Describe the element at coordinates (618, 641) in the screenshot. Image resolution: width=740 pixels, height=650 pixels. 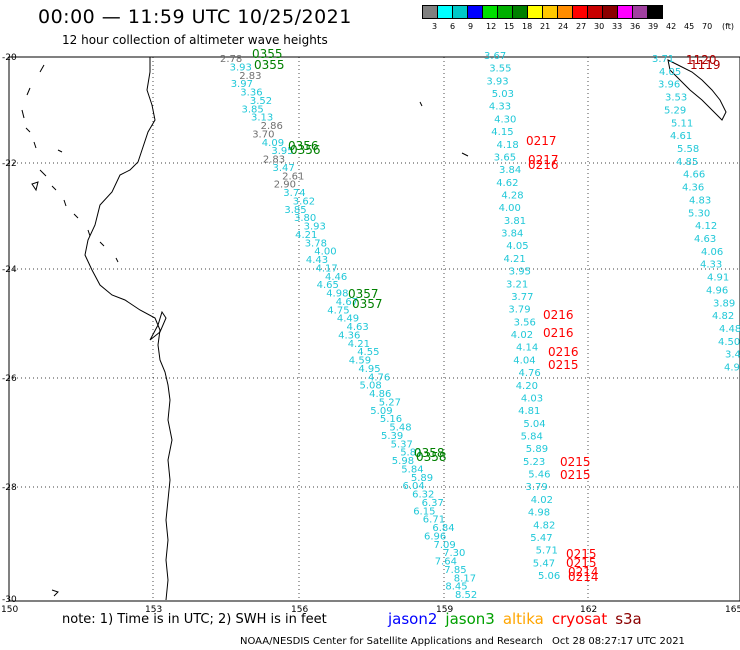
I see `generated-timestamp: Oct 28 08:27:17 UTC 2021` at that location.